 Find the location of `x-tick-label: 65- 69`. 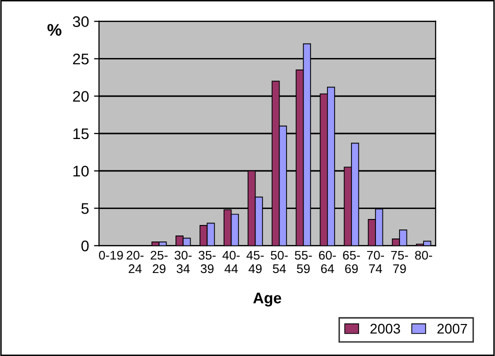

x-tick-label: 65- 69 is located at coordinates (351, 262).